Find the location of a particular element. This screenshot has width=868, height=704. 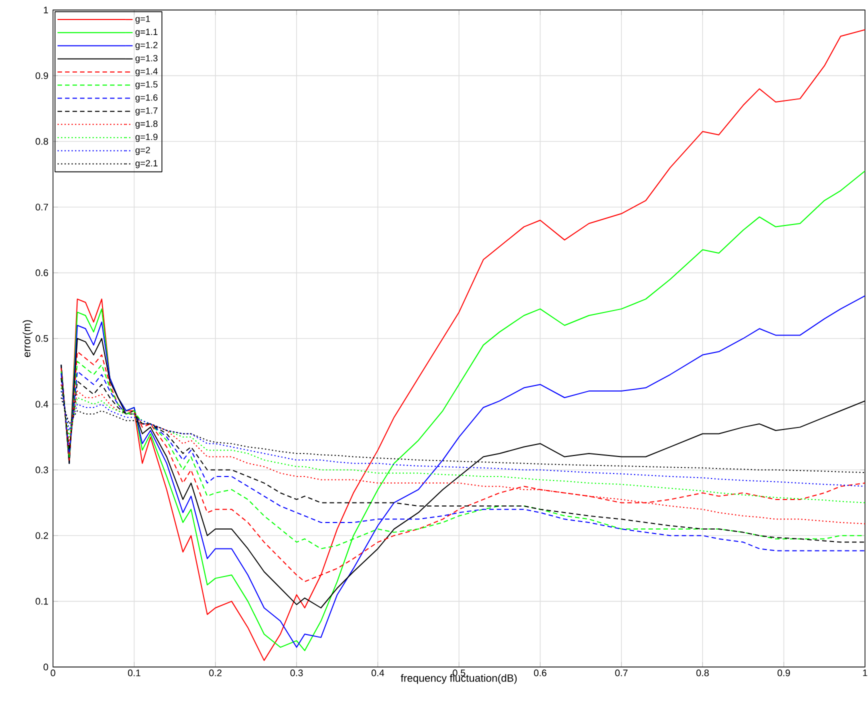

legend-label: g=1 is located at coordinates (143, 20).